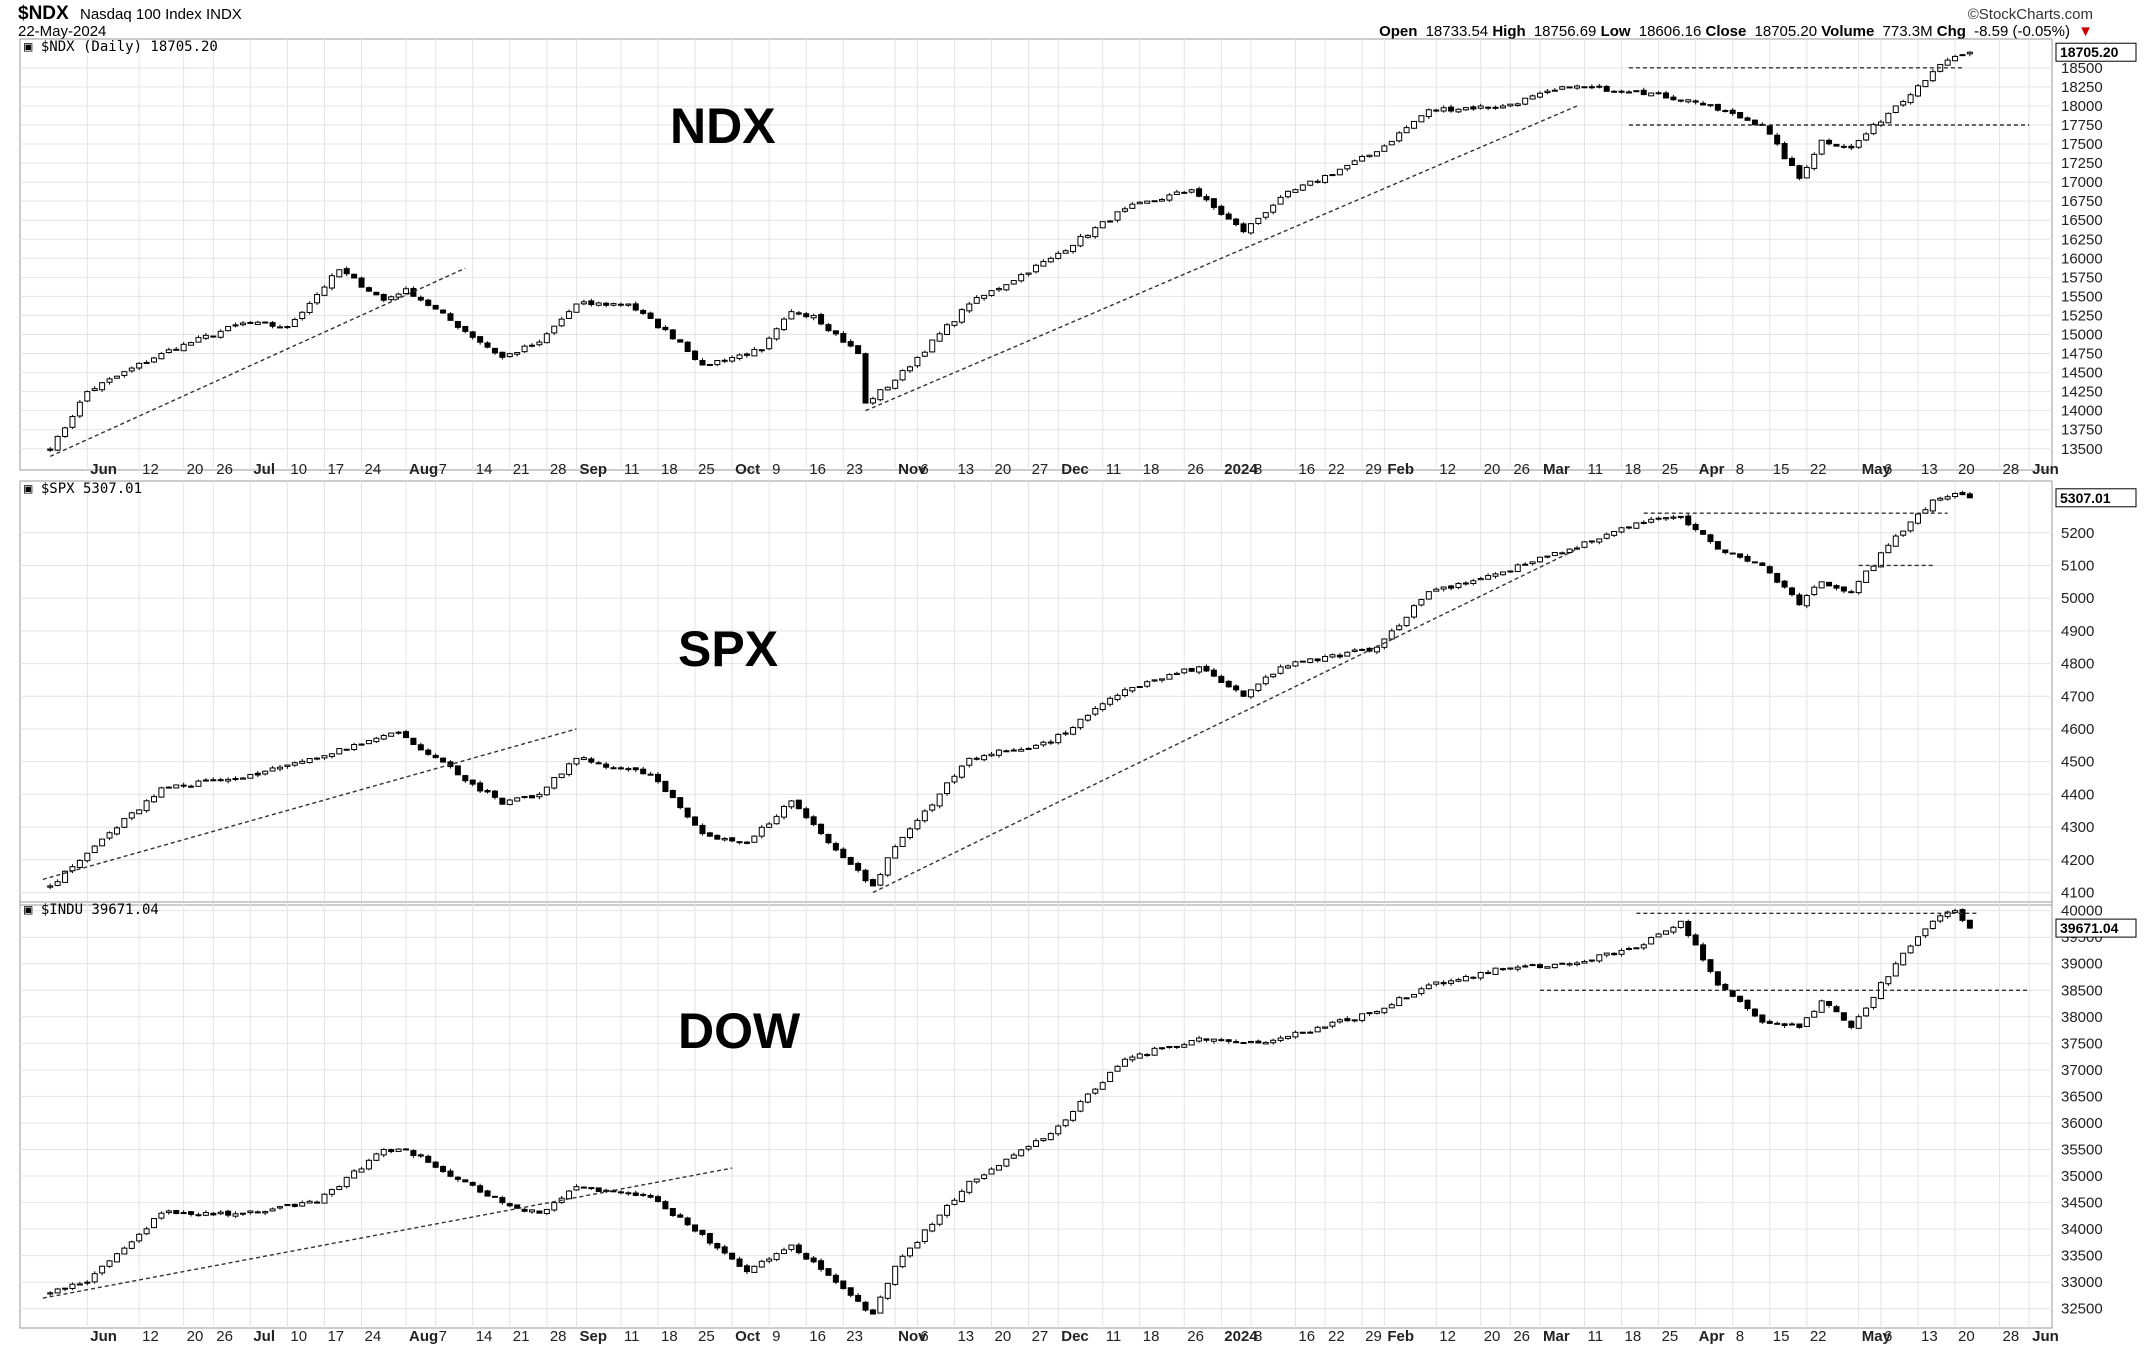  Describe the element at coordinates (484, 469) in the screenshot. I see `x-tick-label: 14` at that location.